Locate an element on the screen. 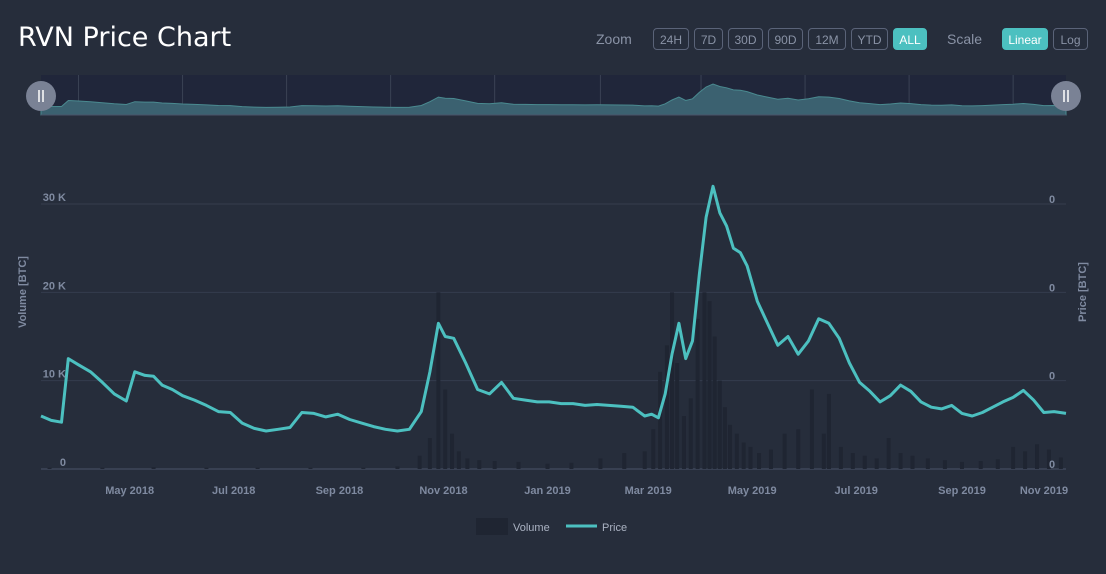  legend-item-price: Price is located at coordinates (596, 528).